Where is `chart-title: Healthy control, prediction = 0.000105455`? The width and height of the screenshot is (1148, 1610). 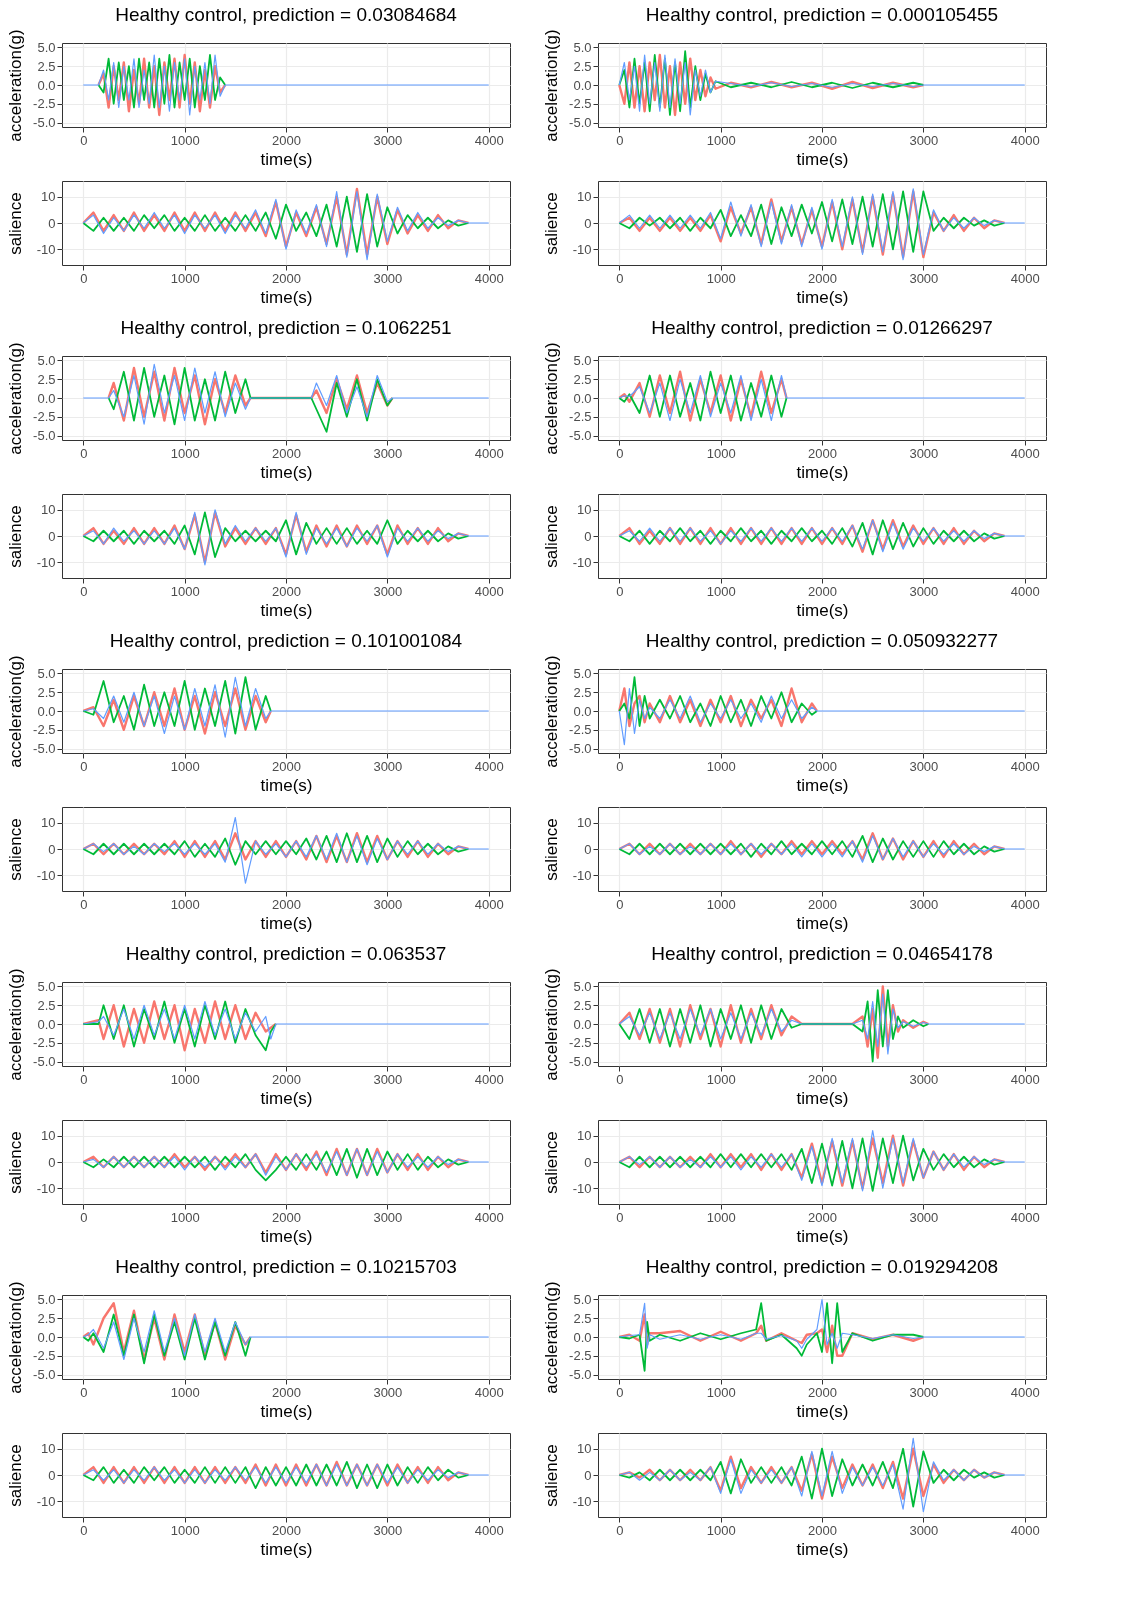 chart-title: Healthy control, prediction = 0.000105455 is located at coordinates (822, 14).